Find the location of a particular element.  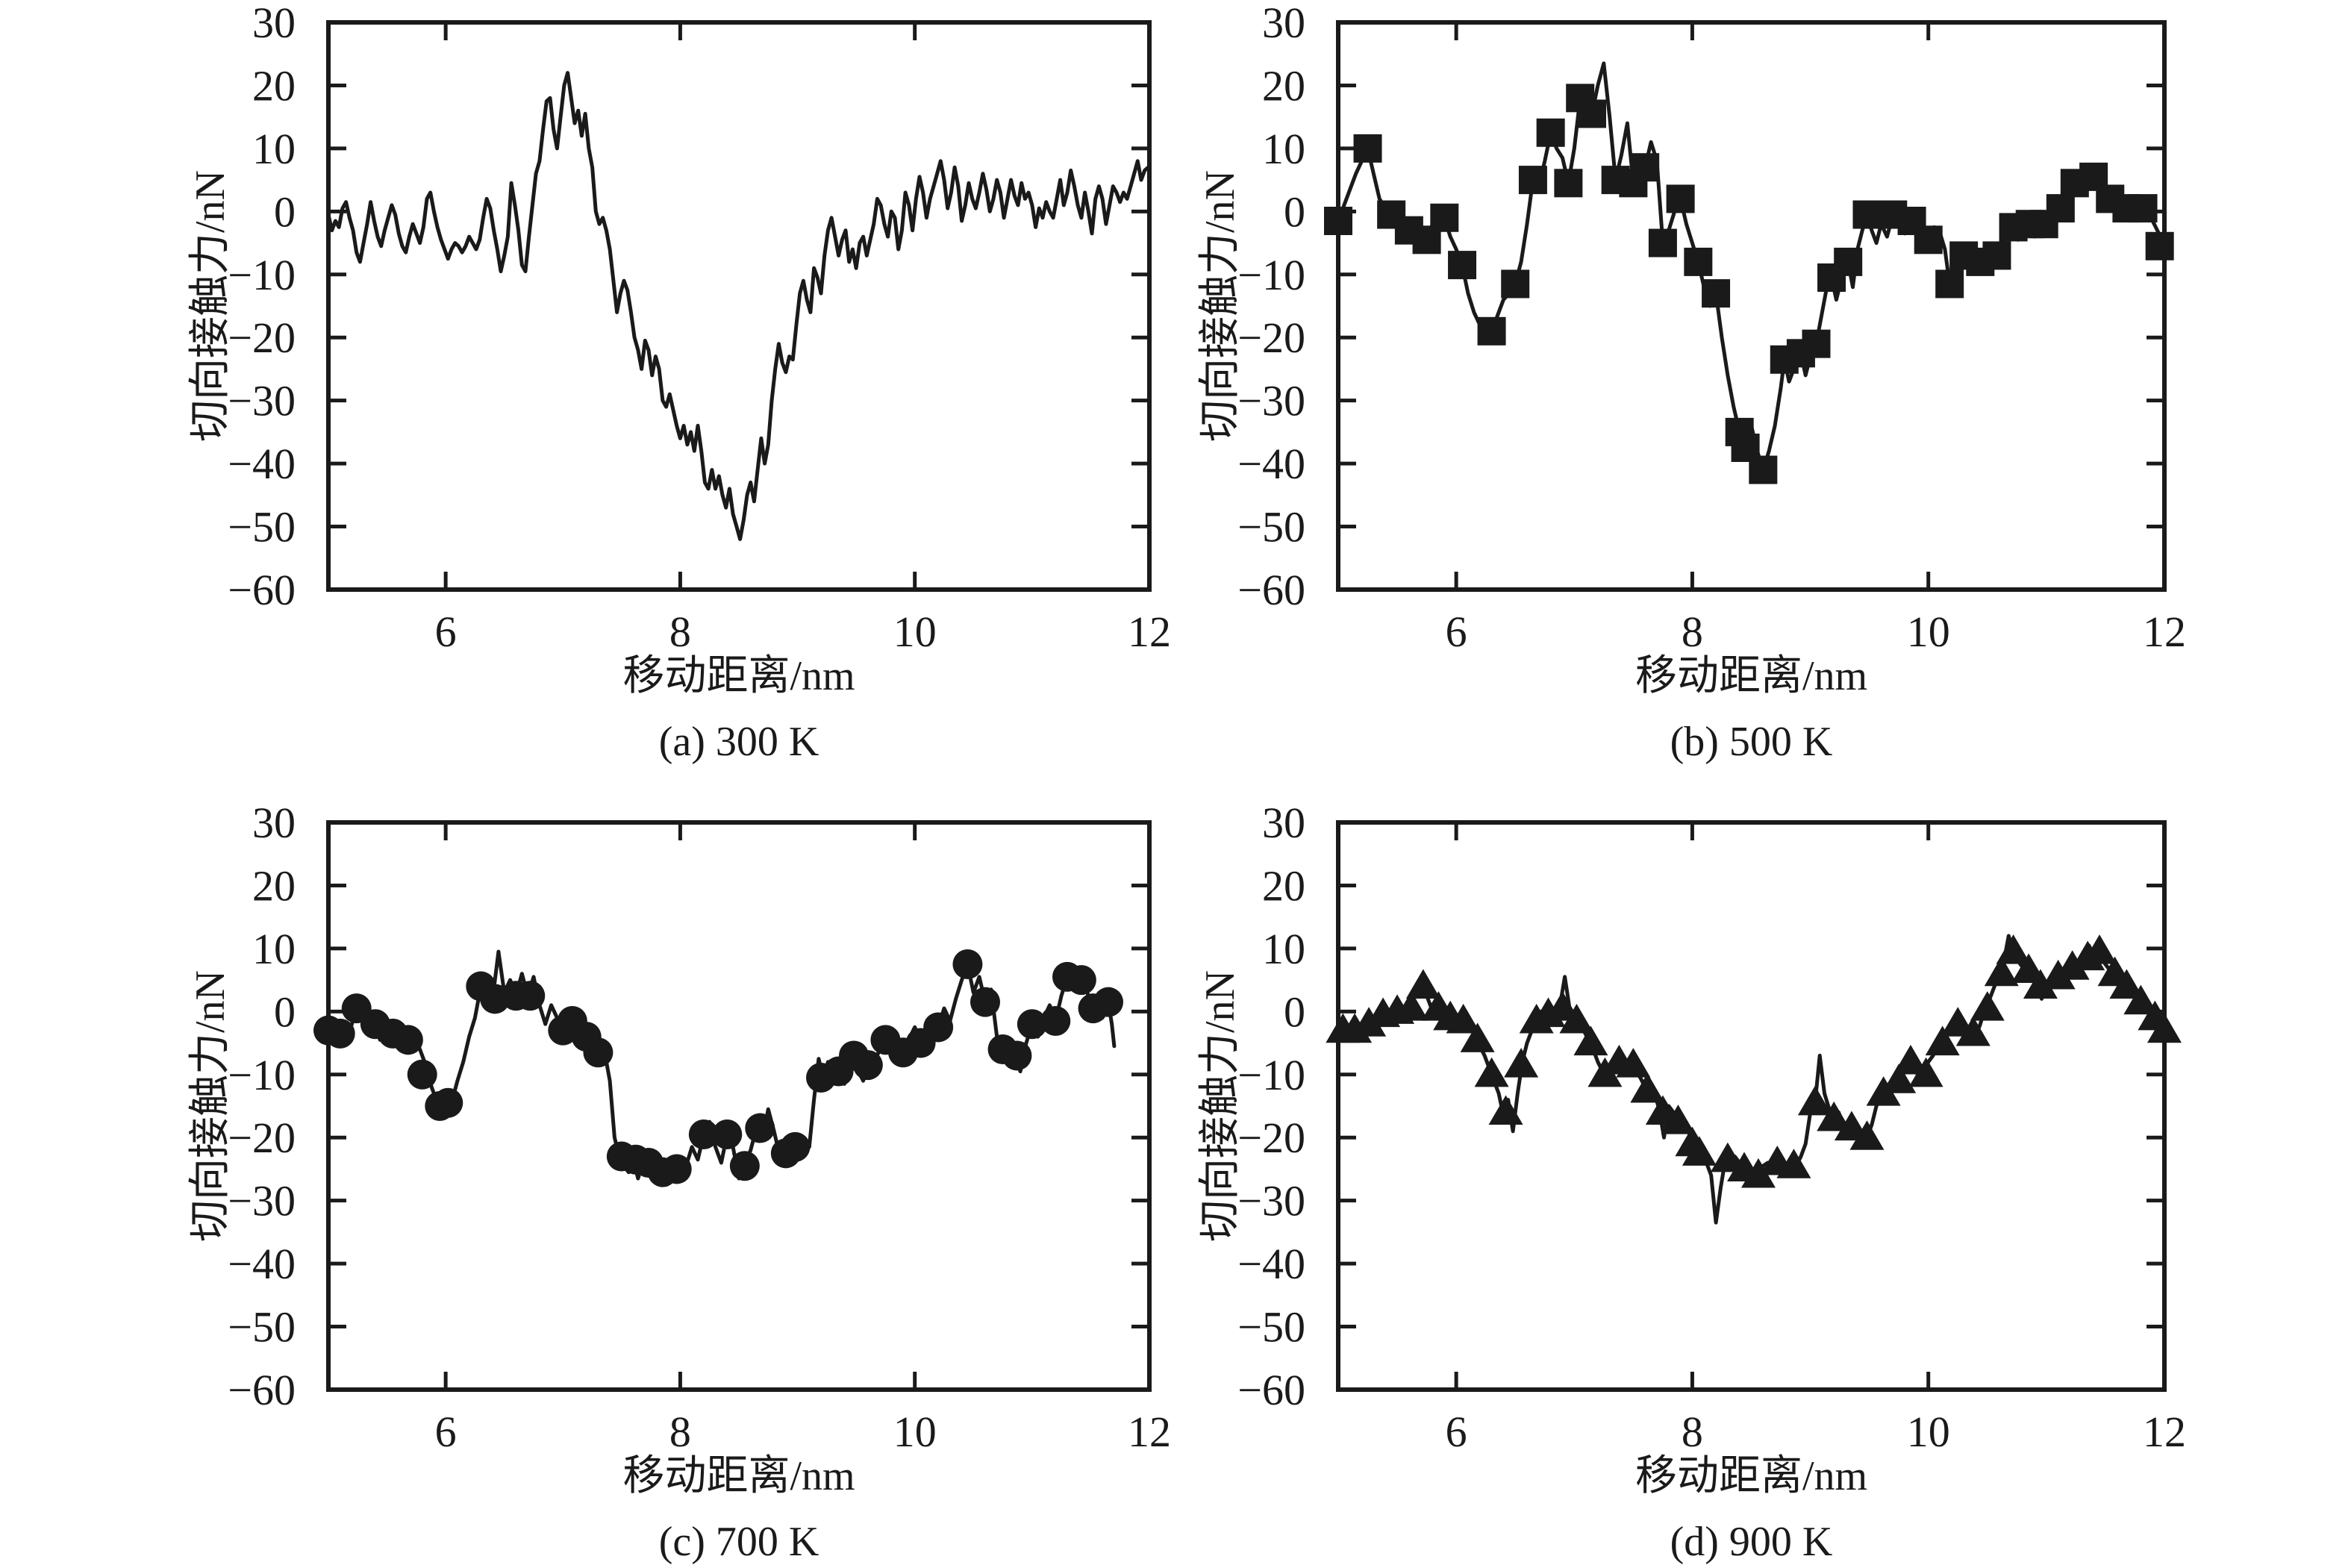

y-axis-label-a: 切向接触力/nN is located at coordinates (210, 306).